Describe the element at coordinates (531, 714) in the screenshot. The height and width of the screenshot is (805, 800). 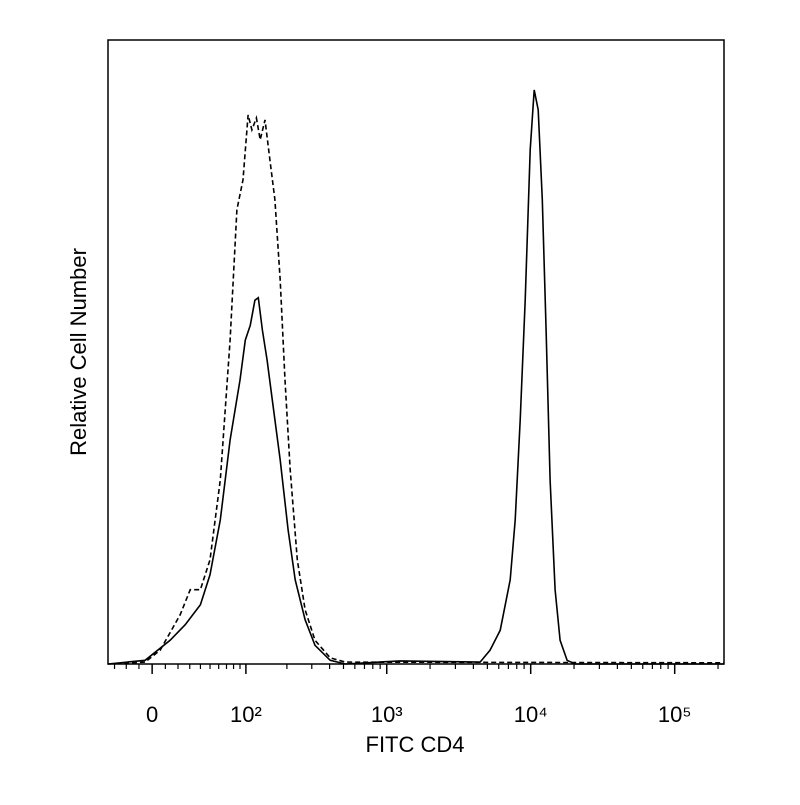
I see `x-tick-label: 10⁴` at that location.